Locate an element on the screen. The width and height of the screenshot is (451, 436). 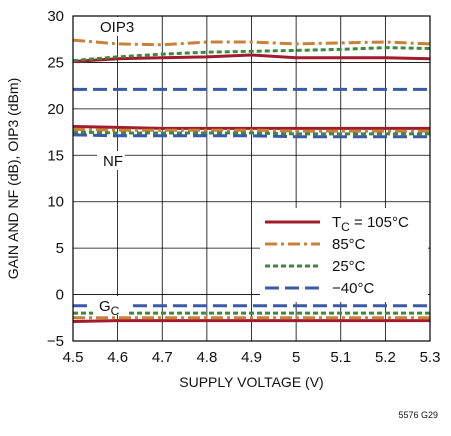
x-tick-label: 5.2 is located at coordinates (385, 357).